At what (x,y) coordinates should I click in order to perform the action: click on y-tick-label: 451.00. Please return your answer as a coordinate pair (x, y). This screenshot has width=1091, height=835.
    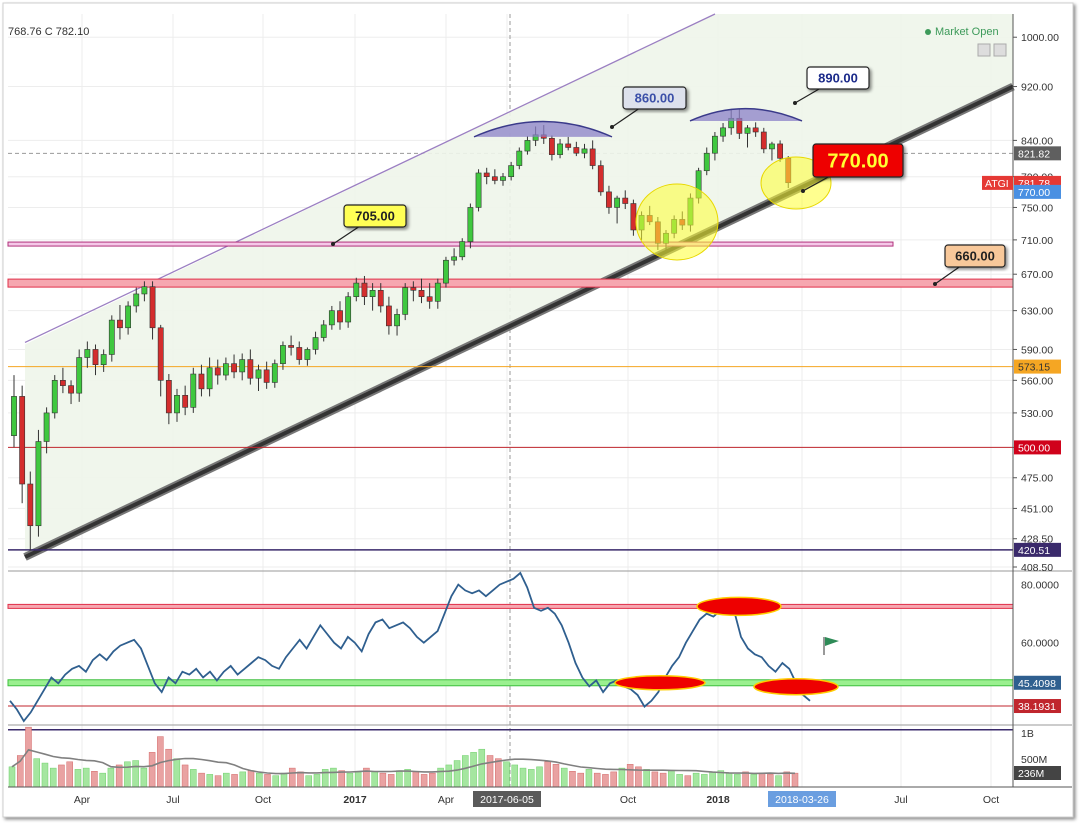
    Looking at the image, I should click on (1037, 509).